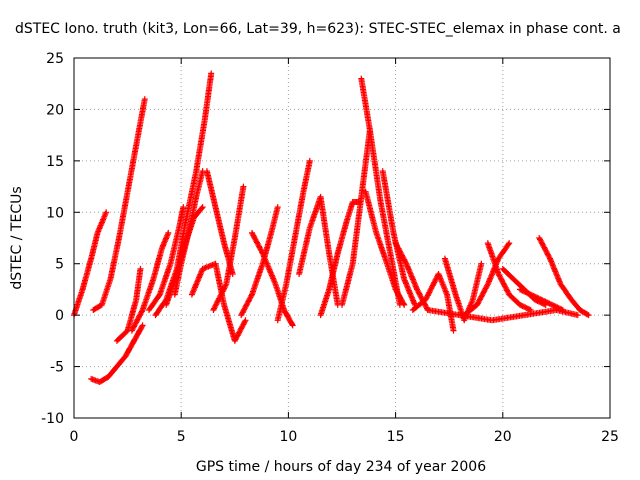 The image size is (640, 480). Describe the element at coordinates (17, 237) in the screenshot. I see `y-axis-label: dSTEC / TECUs` at that location.